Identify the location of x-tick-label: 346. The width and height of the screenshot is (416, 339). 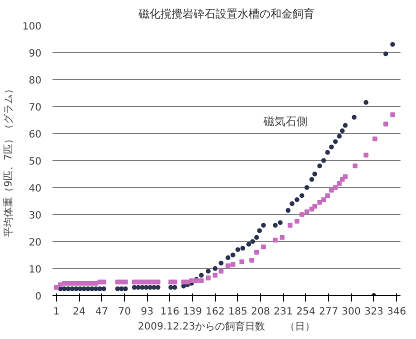
(396, 312).